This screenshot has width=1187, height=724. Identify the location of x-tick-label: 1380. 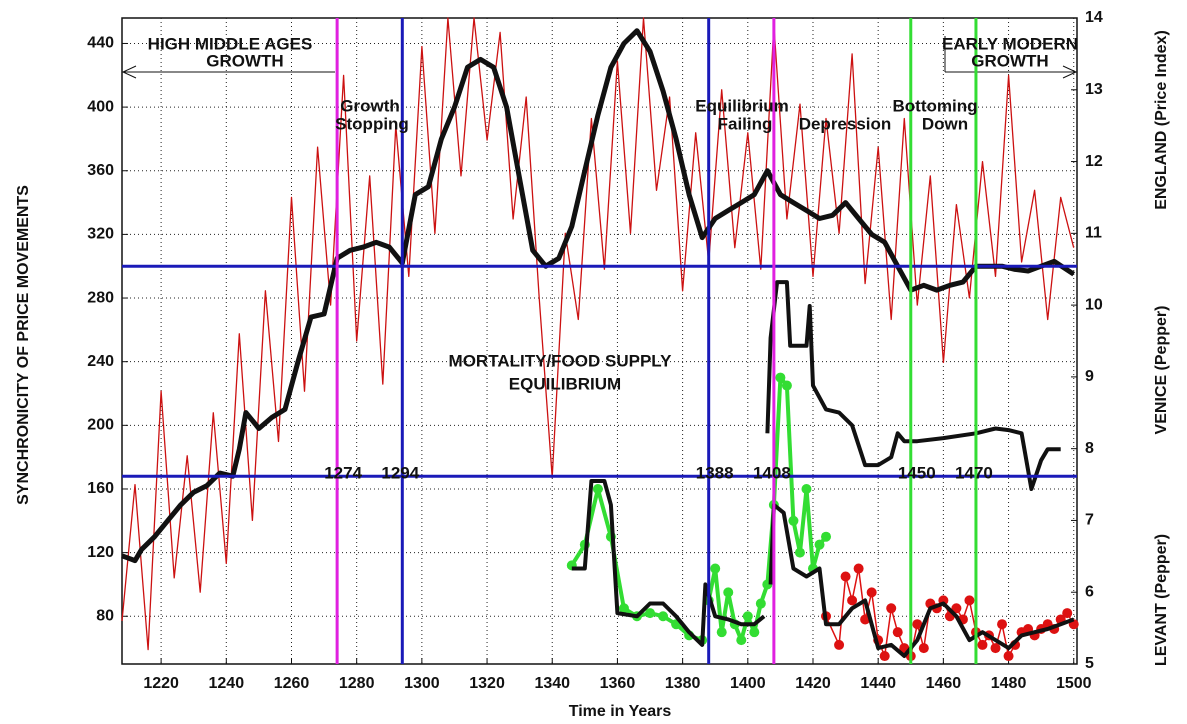
(683, 683).